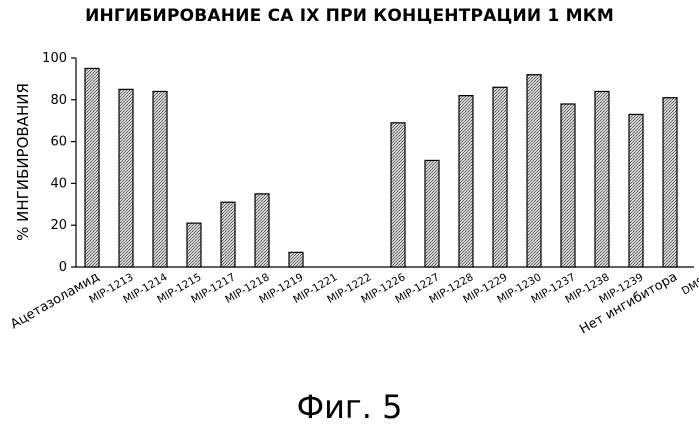 The image size is (699, 432). What do you see at coordinates (55, 300) in the screenshot?
I see `x-tick-label: Ацетазоламид` at bounding box center [55, 300].